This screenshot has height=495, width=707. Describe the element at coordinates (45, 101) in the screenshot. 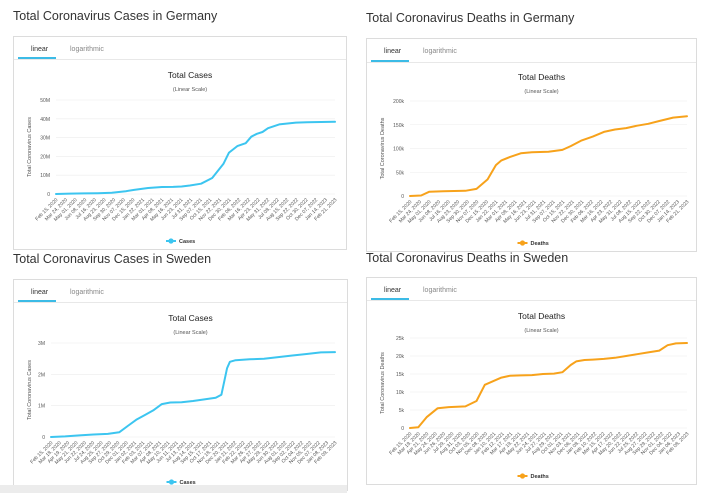

I see `y-tick-label: 50M` at that location.